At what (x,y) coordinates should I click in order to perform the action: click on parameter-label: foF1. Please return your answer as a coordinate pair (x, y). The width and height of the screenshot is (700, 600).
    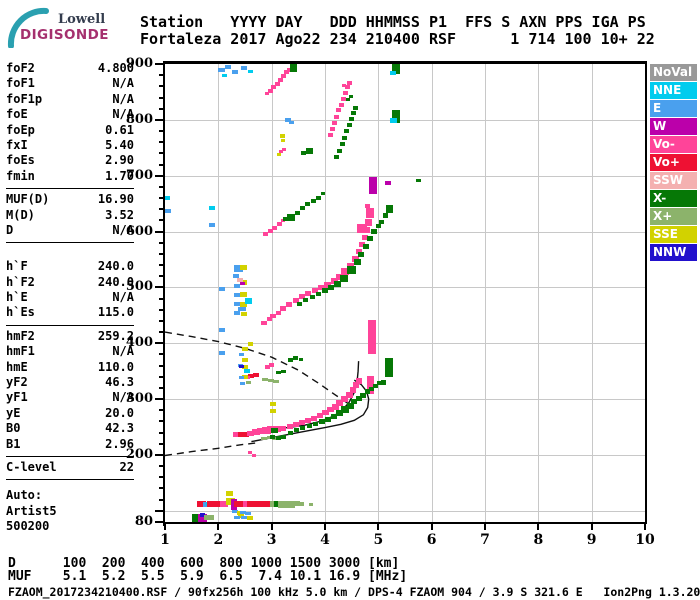
    Looking at the image, I should click on (20, 83).